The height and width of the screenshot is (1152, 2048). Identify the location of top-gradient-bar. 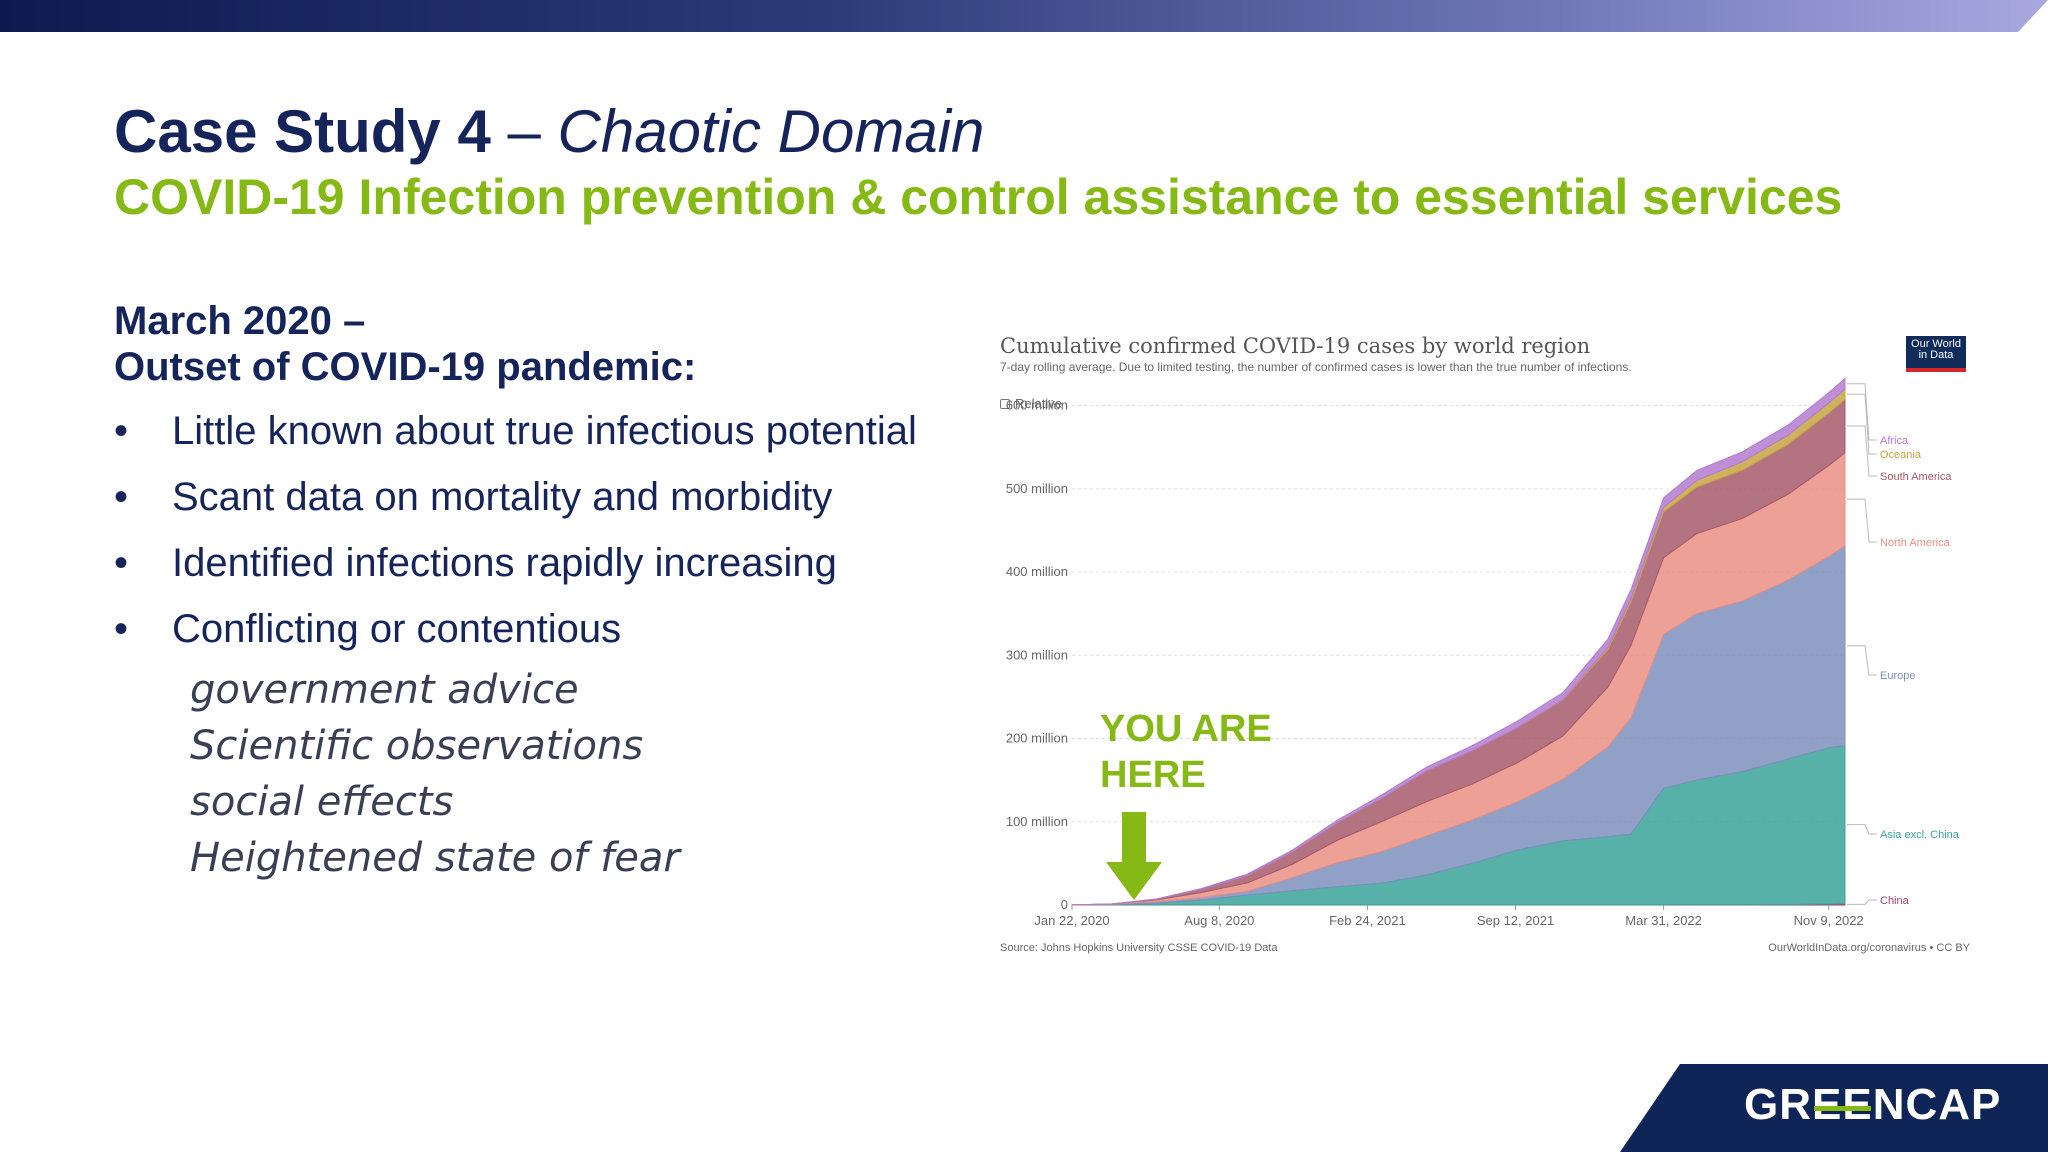
(1024, 16).